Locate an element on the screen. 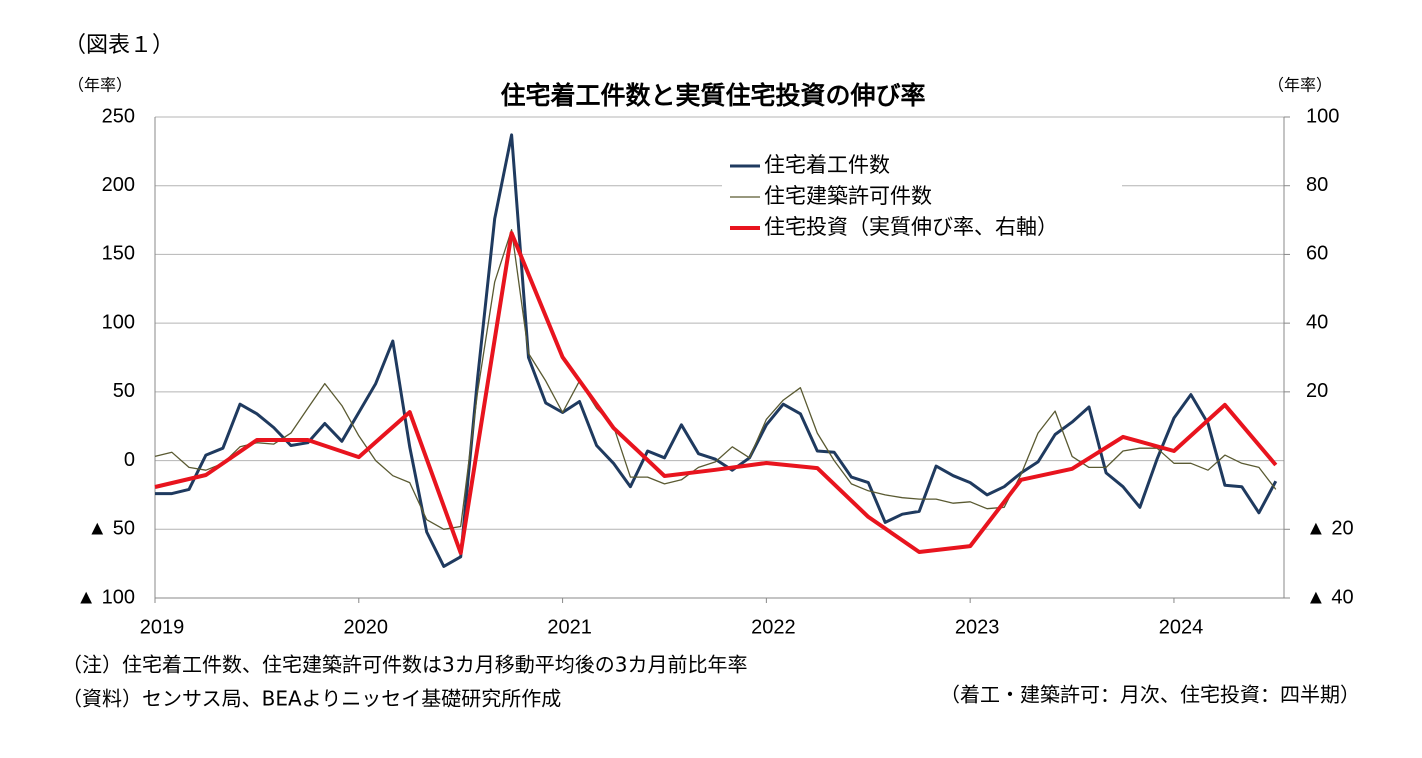 The height and width of the screenshot is (758, 1422). y2-tick-label: 100 is located at coordinates (1322, 116).